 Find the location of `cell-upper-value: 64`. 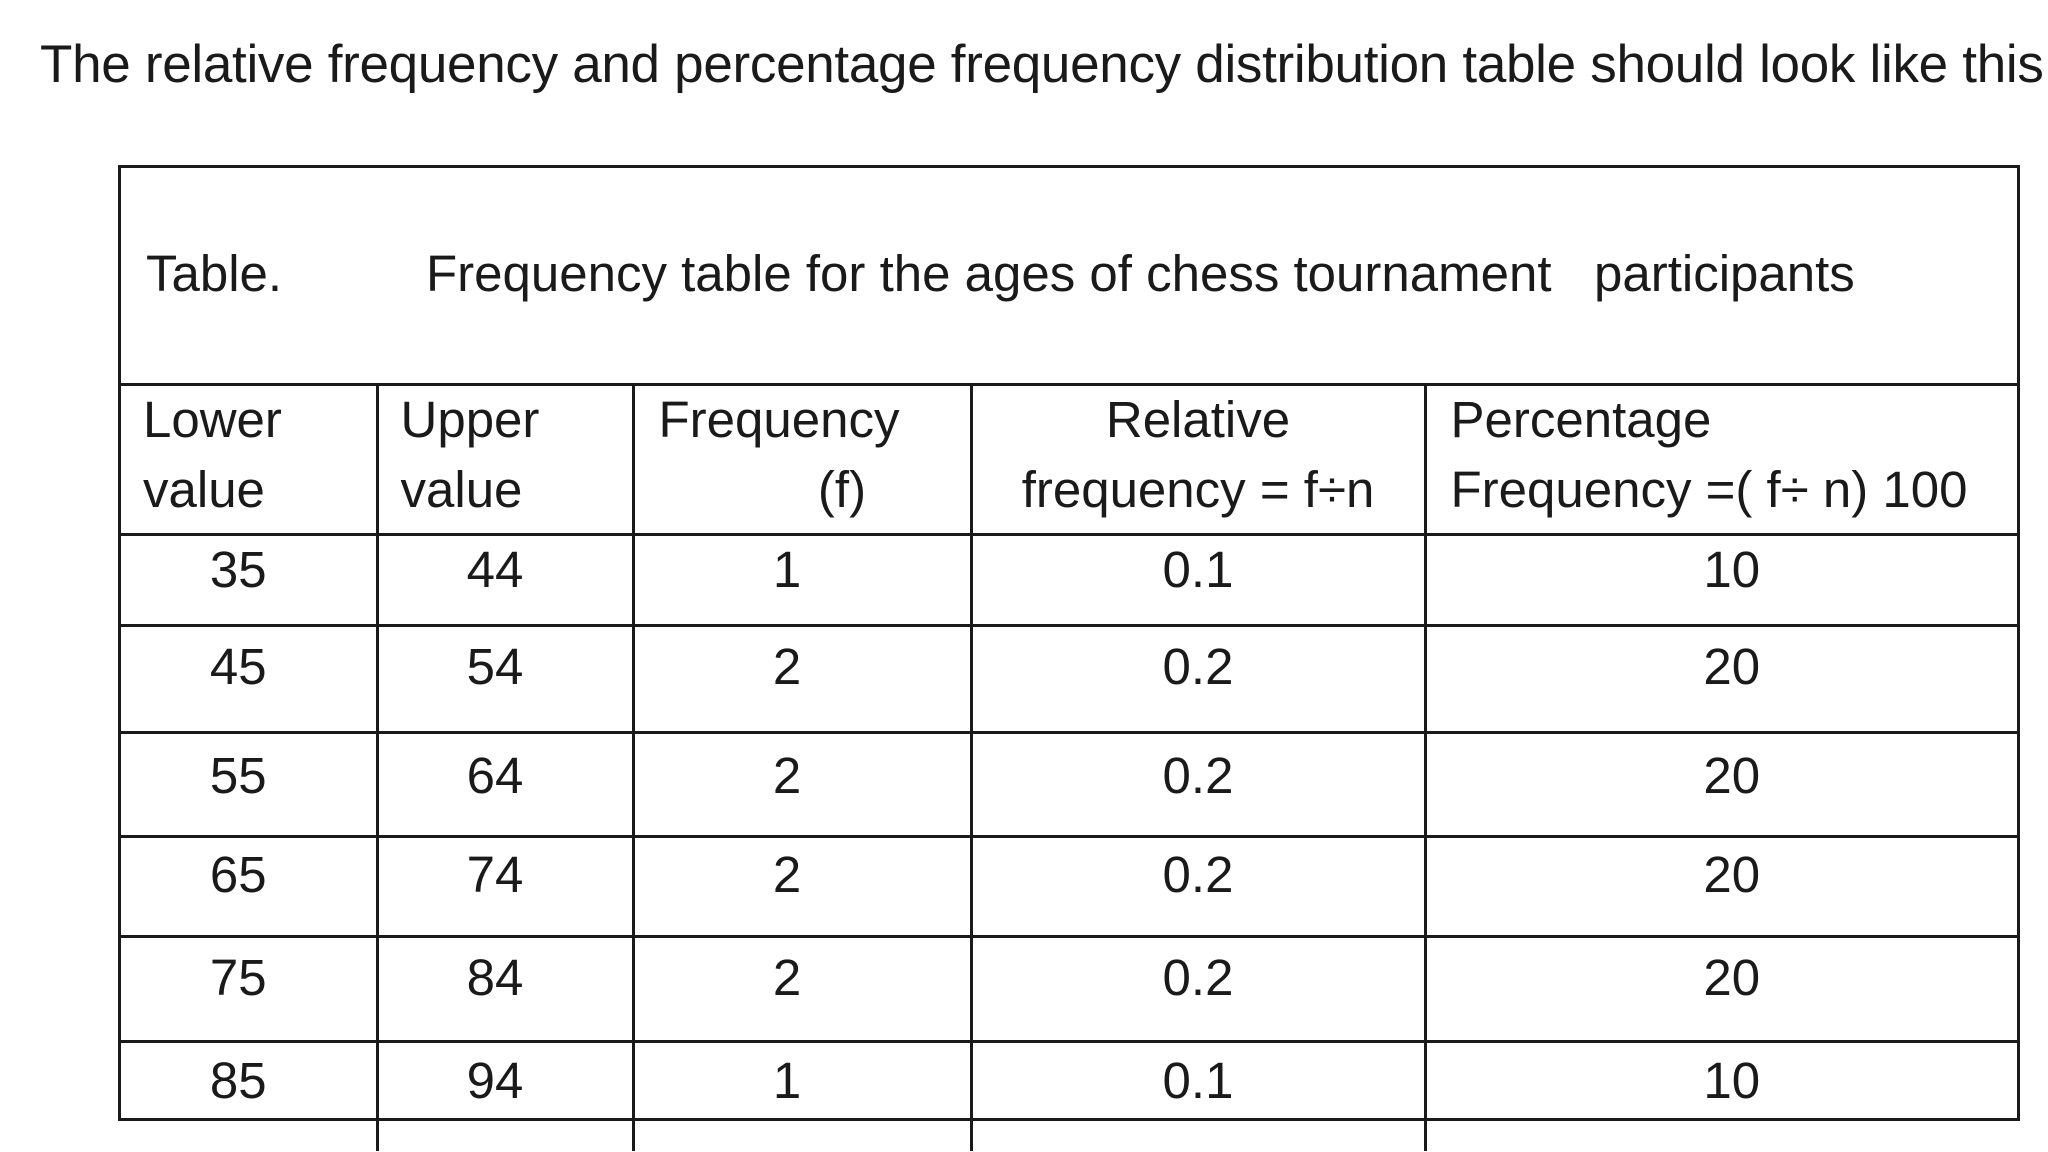

cell-upper-value: 64 is located at coordinates (504, 785).